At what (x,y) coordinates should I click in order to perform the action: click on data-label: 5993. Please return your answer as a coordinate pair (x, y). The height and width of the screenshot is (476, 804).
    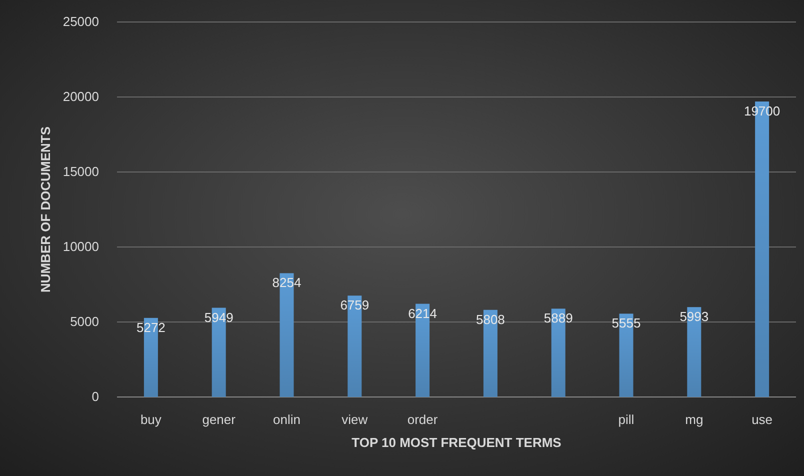
    Looking at the image, I should click on (694, 316).